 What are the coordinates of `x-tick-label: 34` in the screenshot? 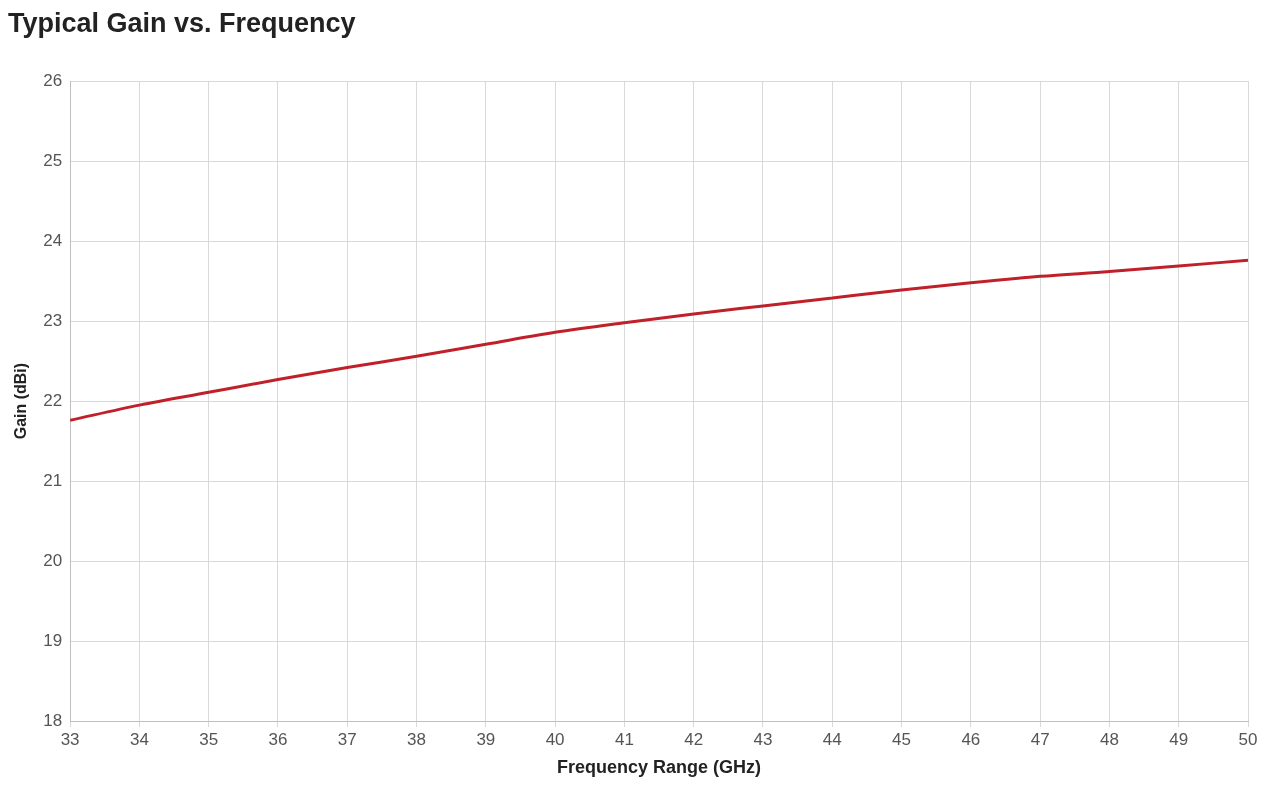 It's located at (139, 739).